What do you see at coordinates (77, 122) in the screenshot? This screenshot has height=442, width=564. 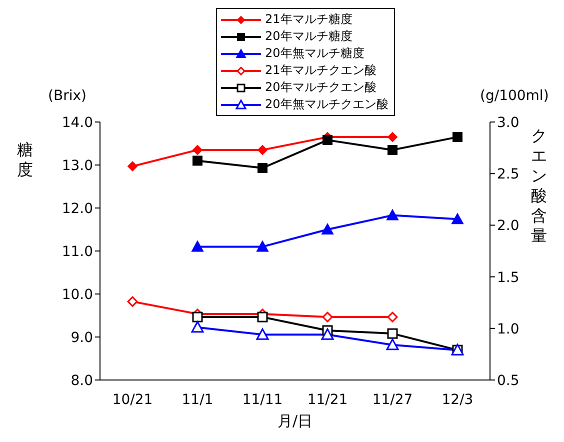 I see `y-tick-label: 14.0` at bounding box center [77, 122].